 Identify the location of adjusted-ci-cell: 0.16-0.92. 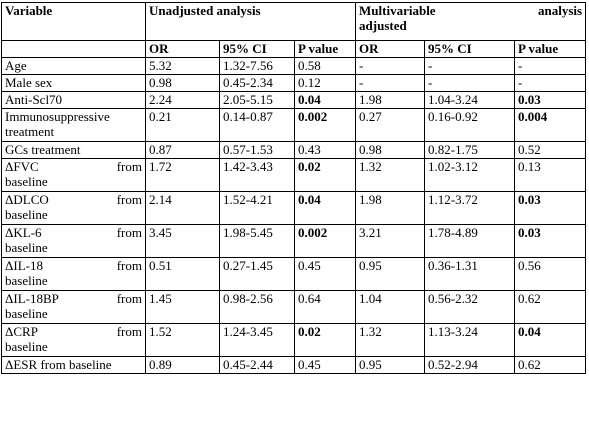
(470, 125).